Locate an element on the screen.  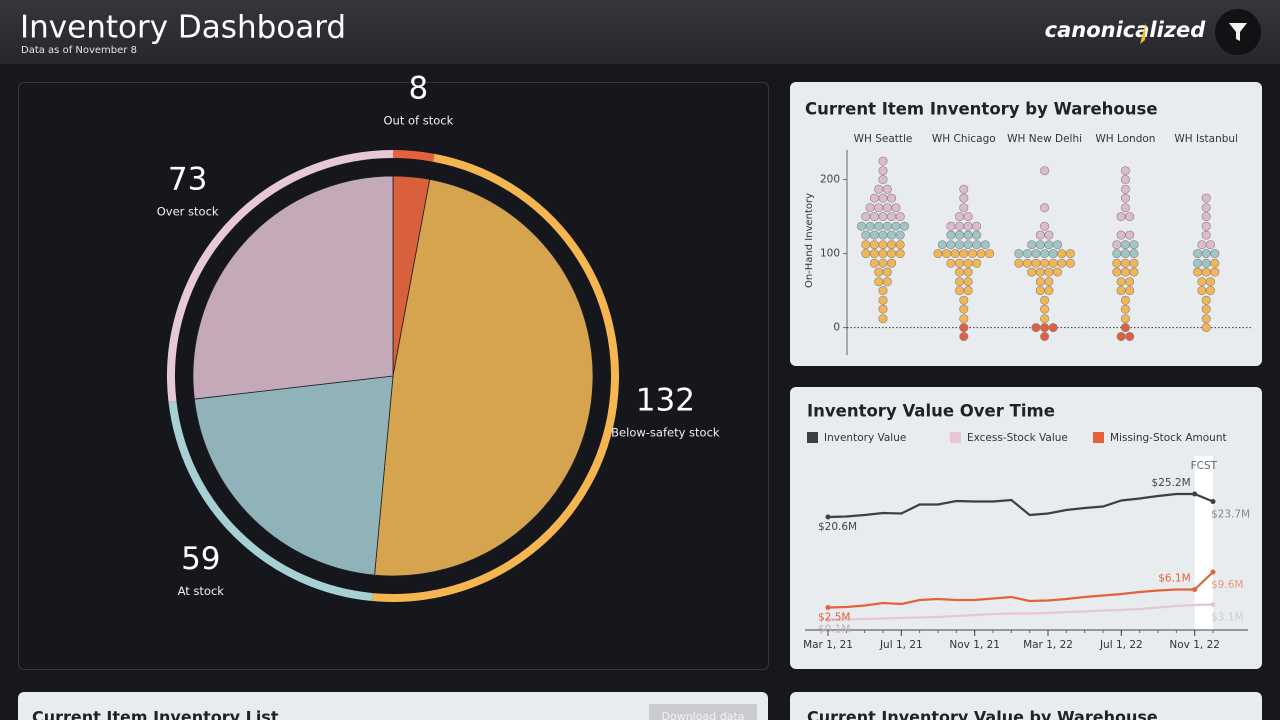
download-button-label: Download data is located at coordinates (703, 715).